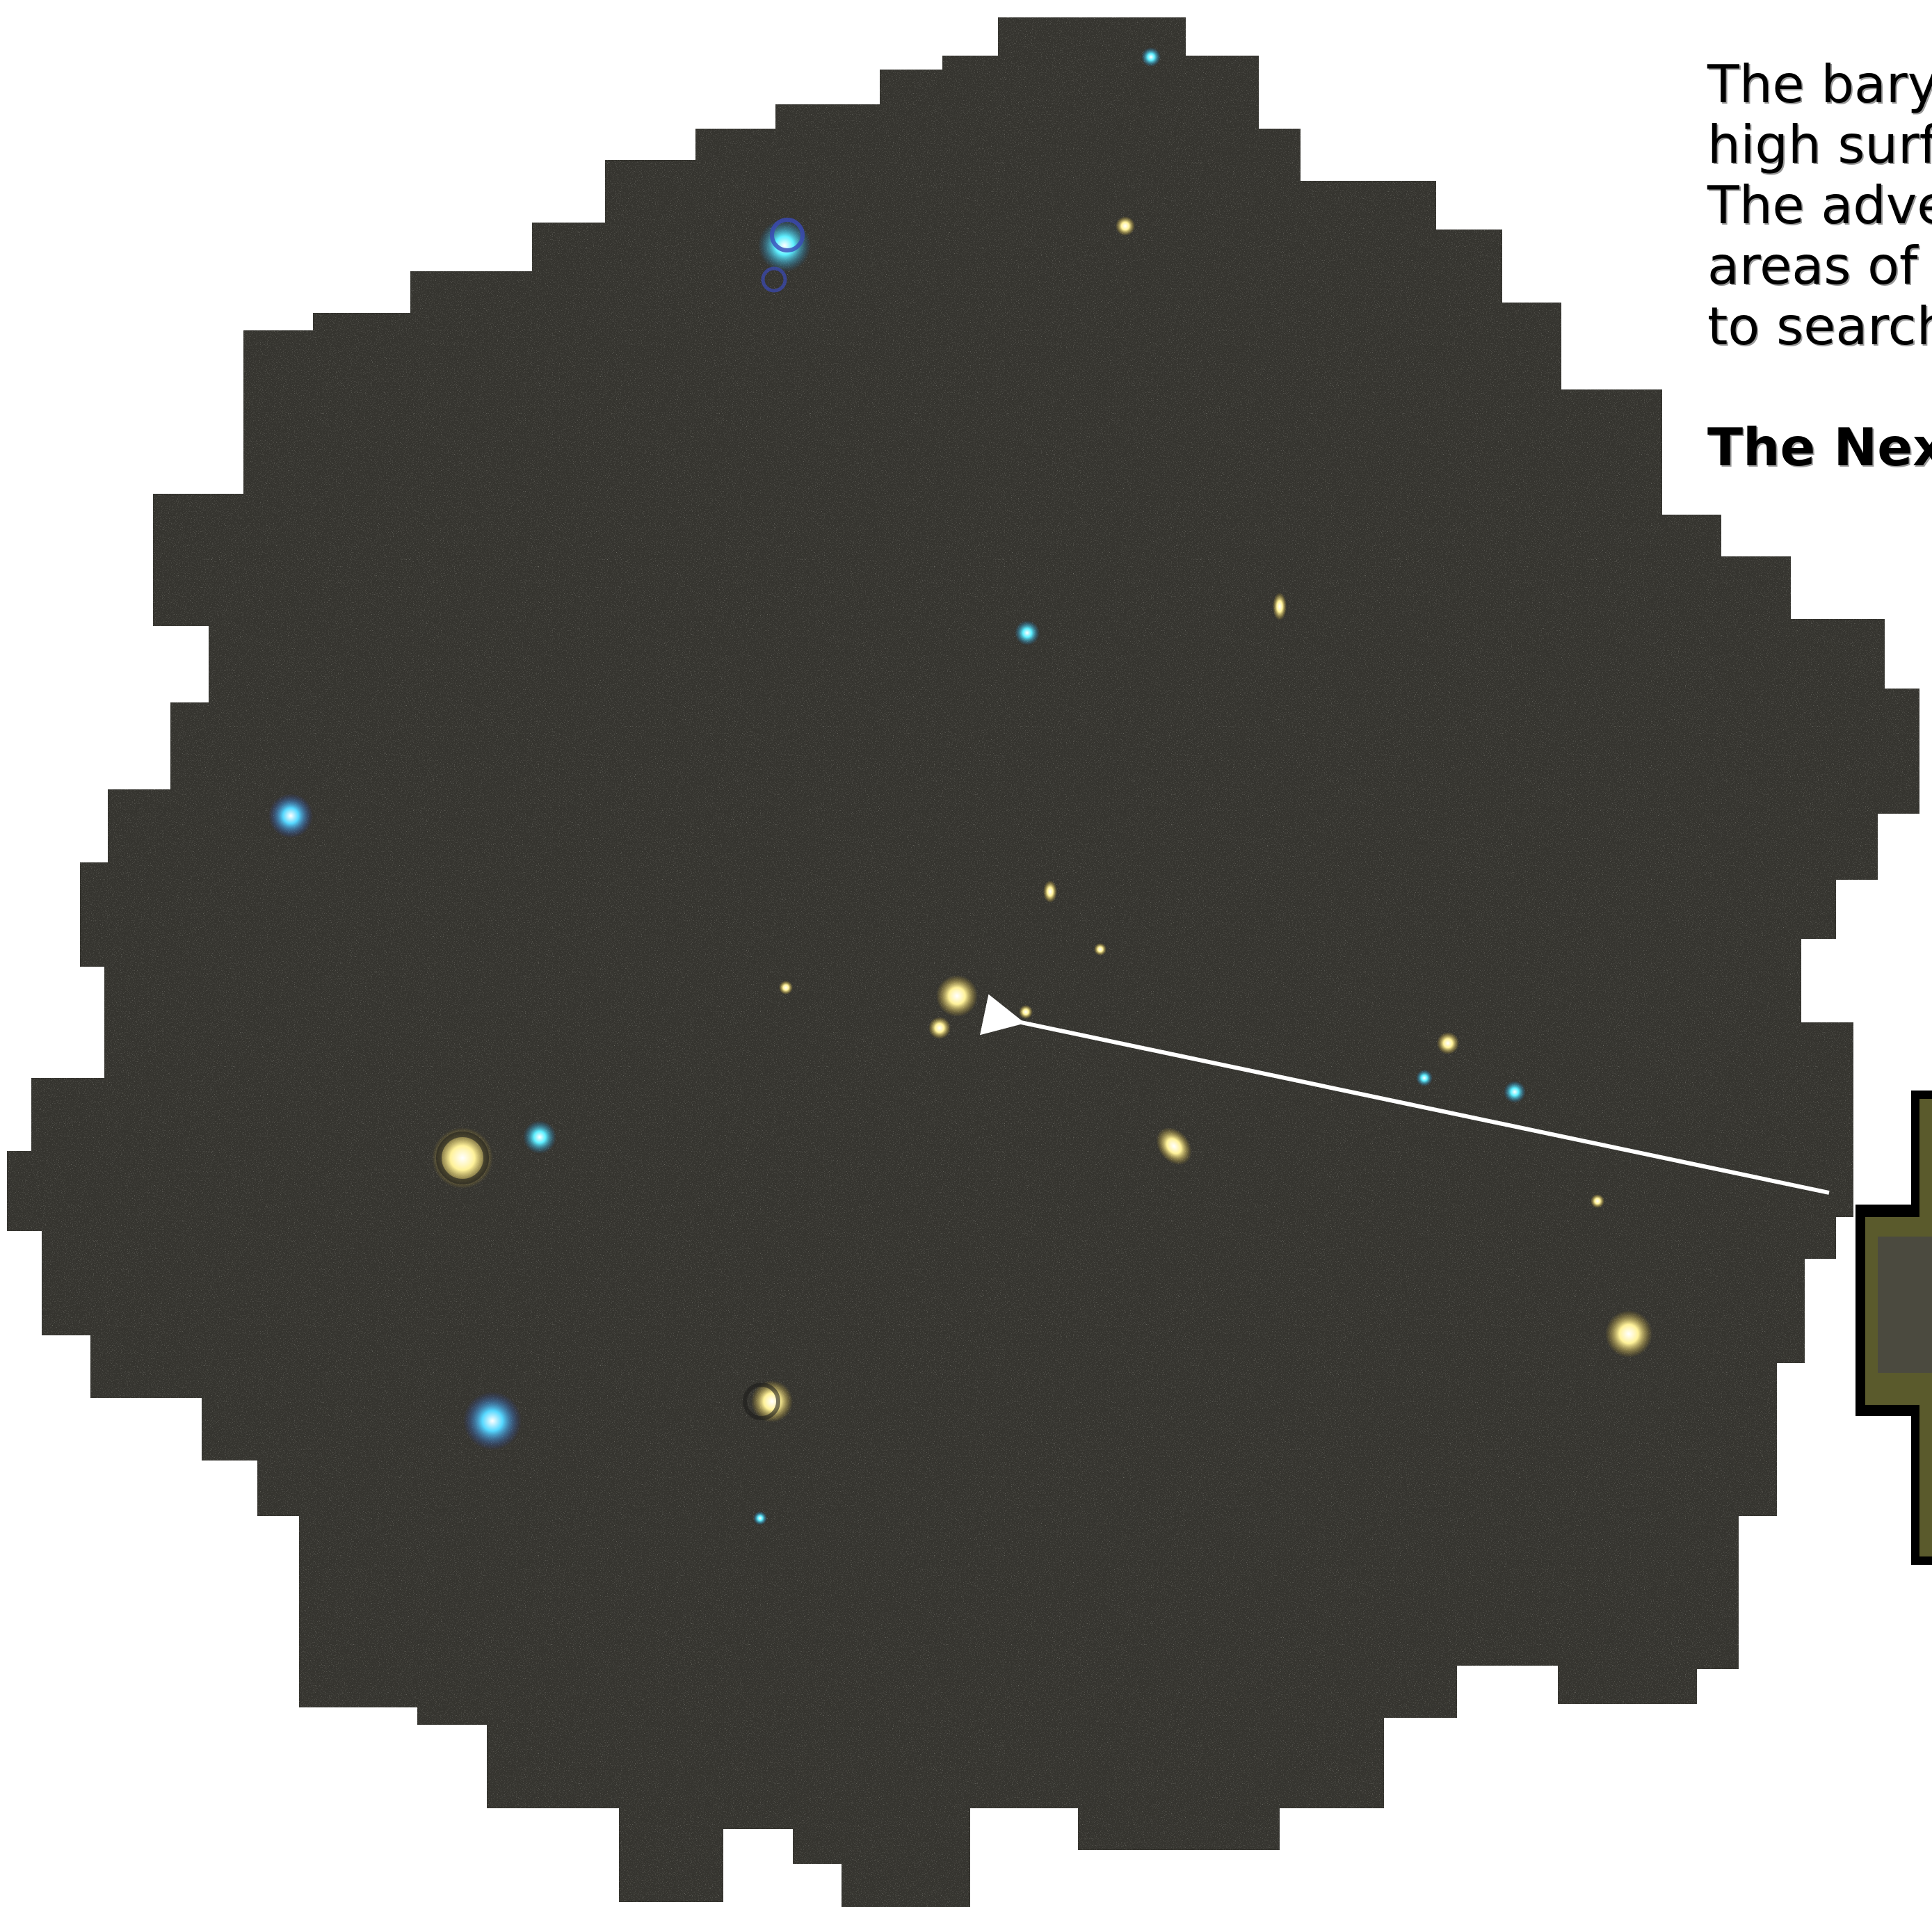 The height and width of the screenshot is (1907, 1932). I want to click on caption-line: areas of, so click(1813, 265).